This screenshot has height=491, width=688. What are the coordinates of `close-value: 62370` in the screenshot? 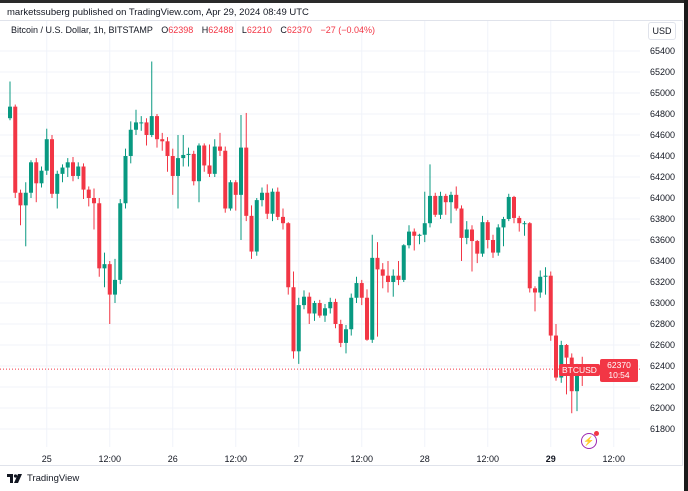 It's located at (299, 30).